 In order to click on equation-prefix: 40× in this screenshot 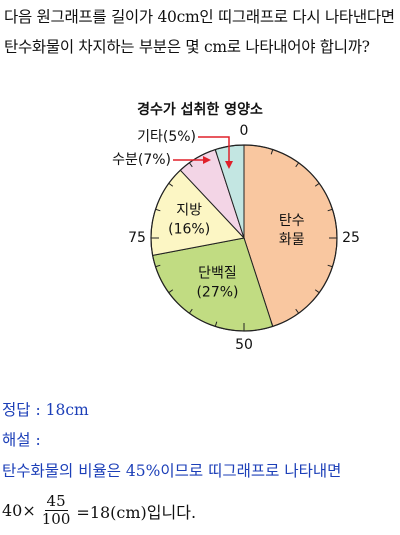, I will do `click(19, 510)`.